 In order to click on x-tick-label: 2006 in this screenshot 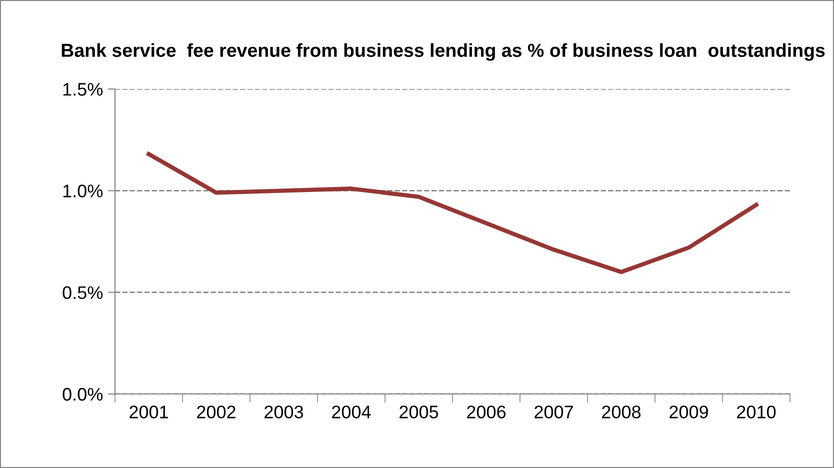, I will do `click(486, 412)`.